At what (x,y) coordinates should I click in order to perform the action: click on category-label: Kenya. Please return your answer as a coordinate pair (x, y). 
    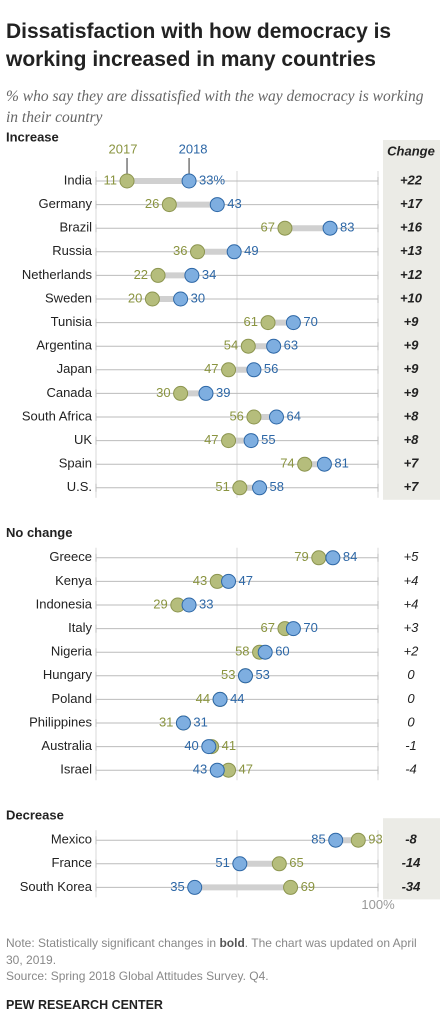
    Looking at the image, I should click on (74, 580).